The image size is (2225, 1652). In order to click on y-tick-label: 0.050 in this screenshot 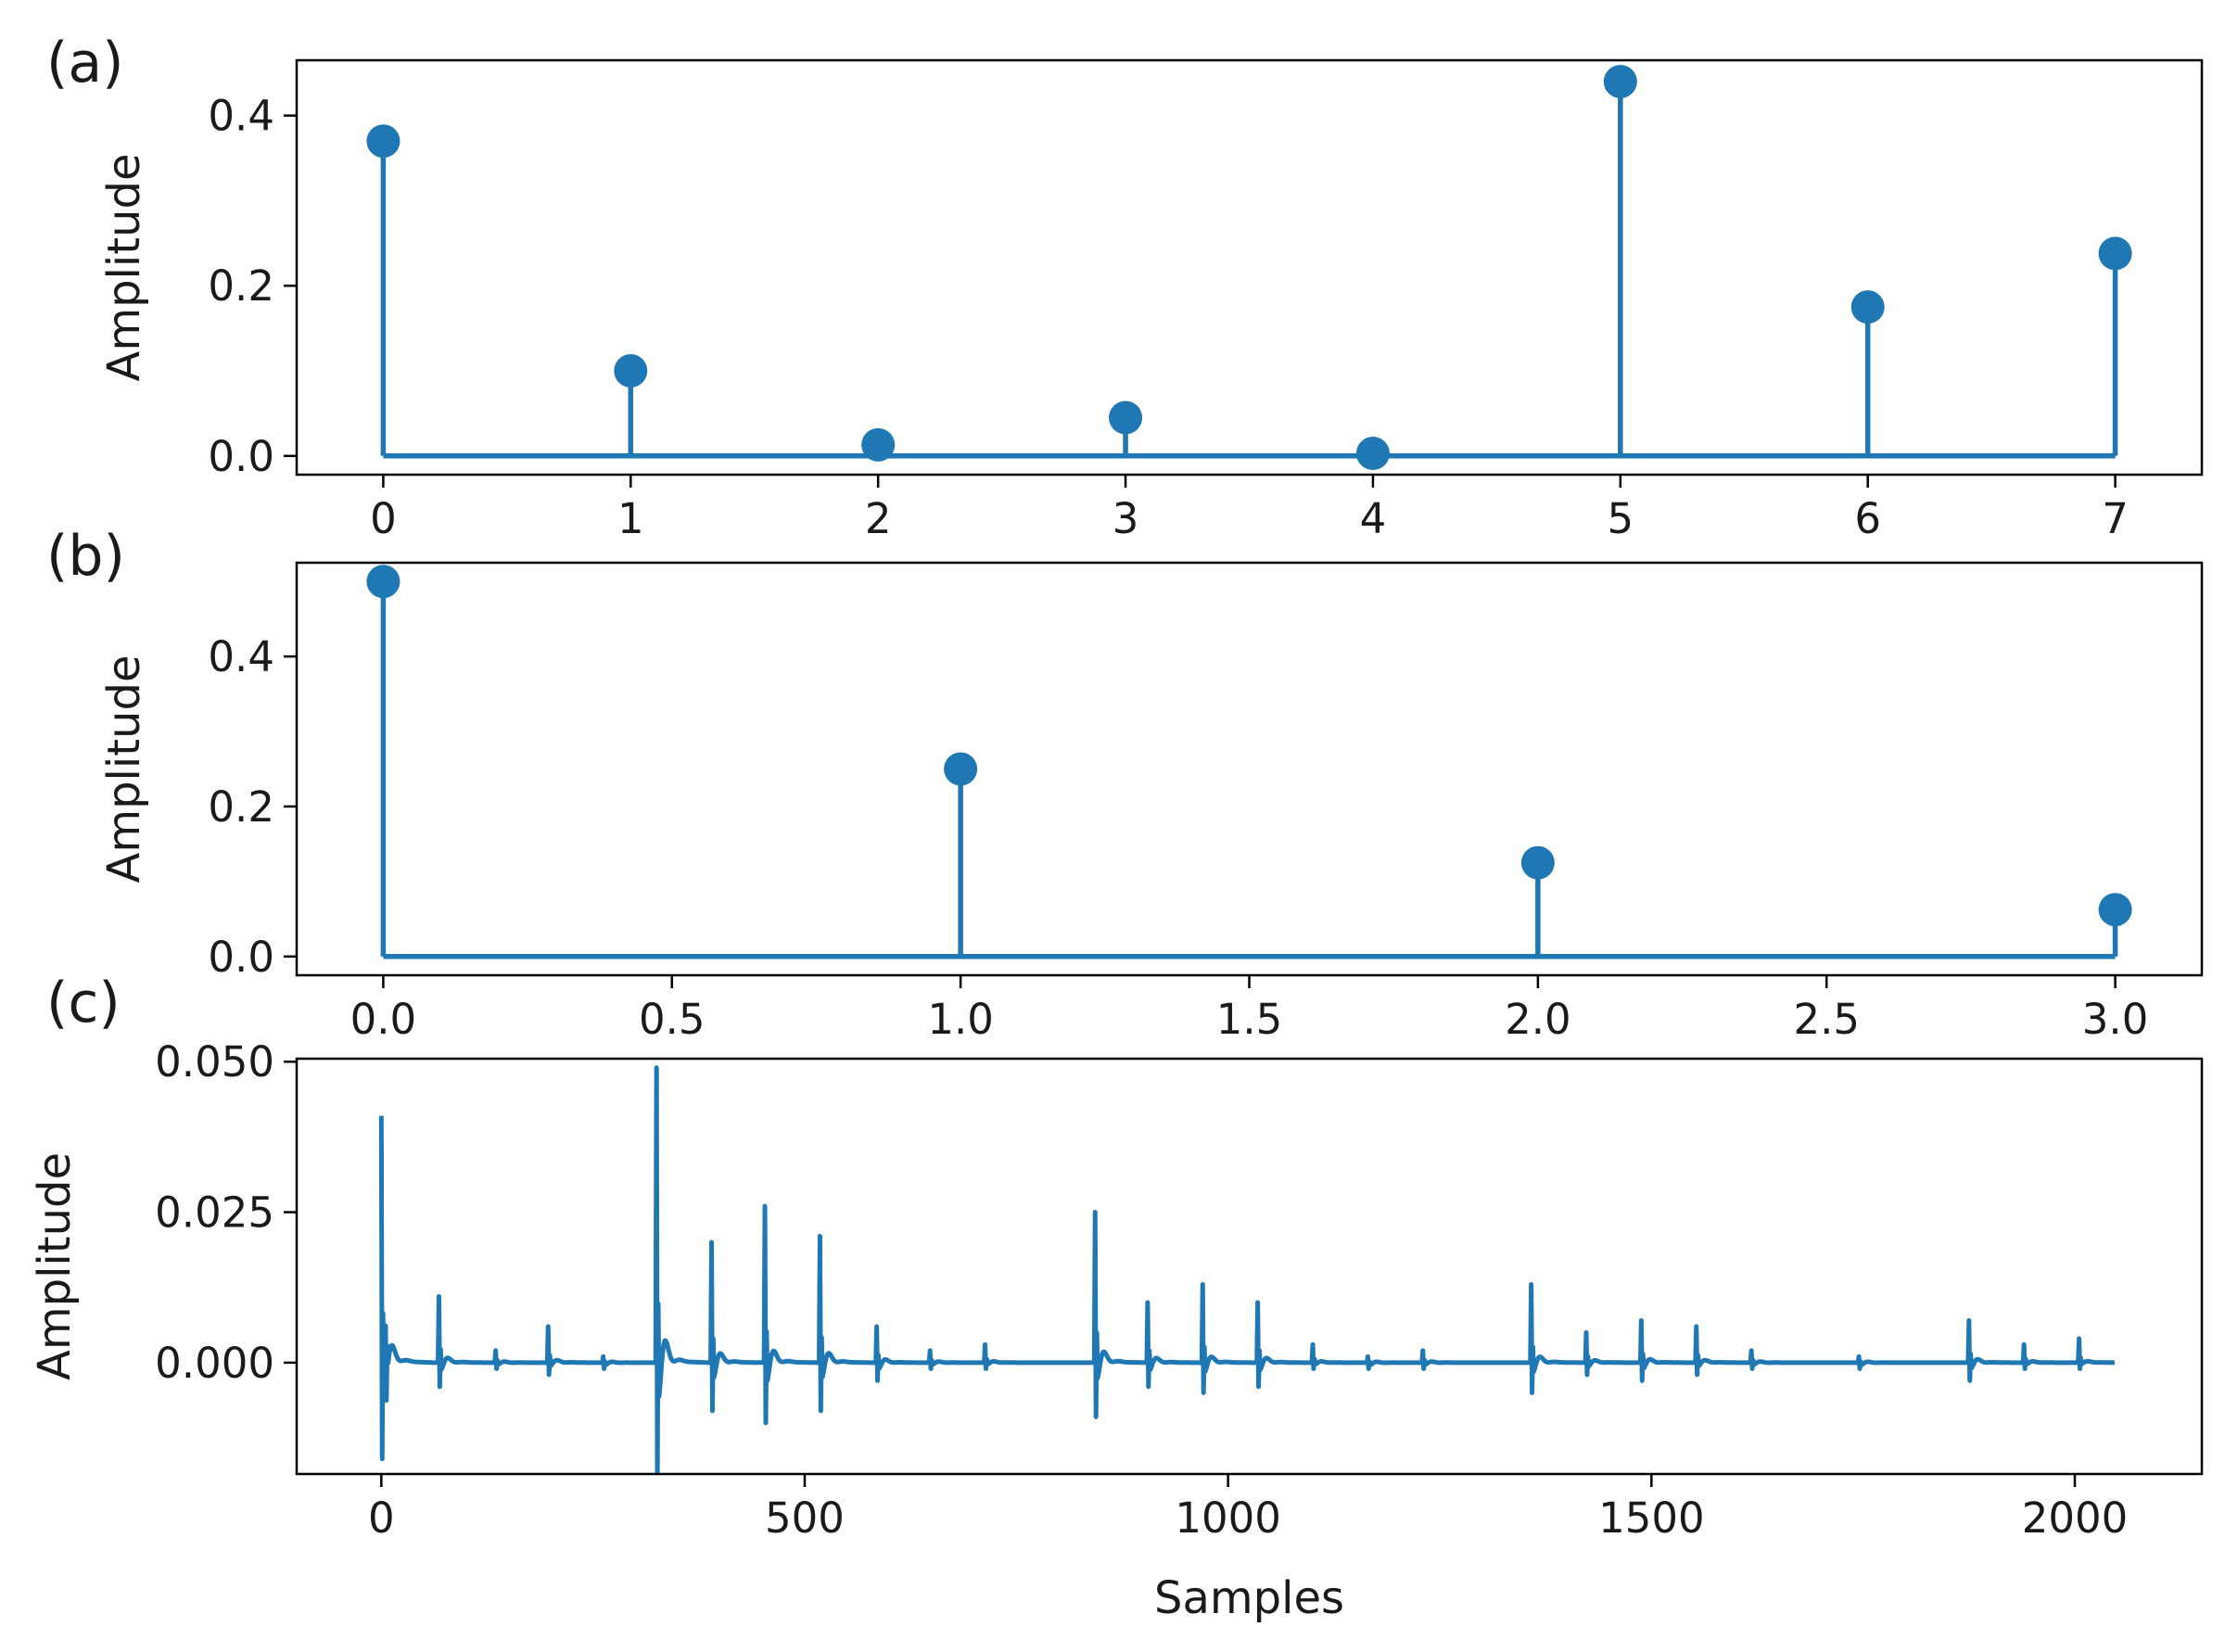, I will do `click(215, 1062)`.